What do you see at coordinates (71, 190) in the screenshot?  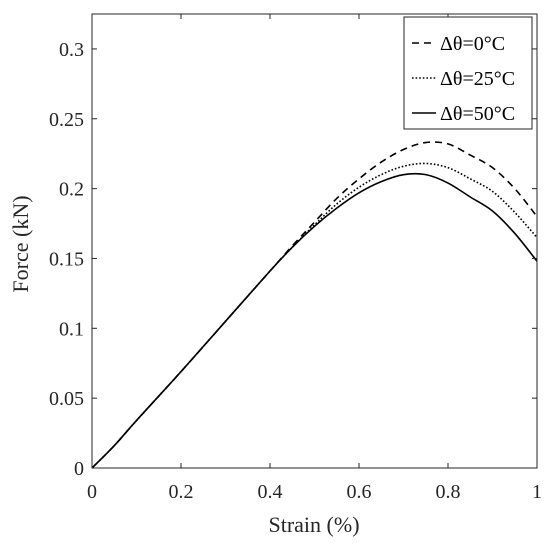 I see `y-tick-label: 0.2` at bounding box center [71, 190].